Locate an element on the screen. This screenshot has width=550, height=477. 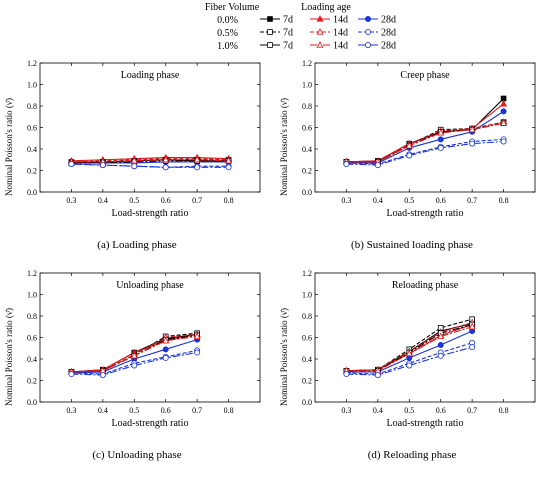
legend-marker-triangle is located at coordinates (320, 18).